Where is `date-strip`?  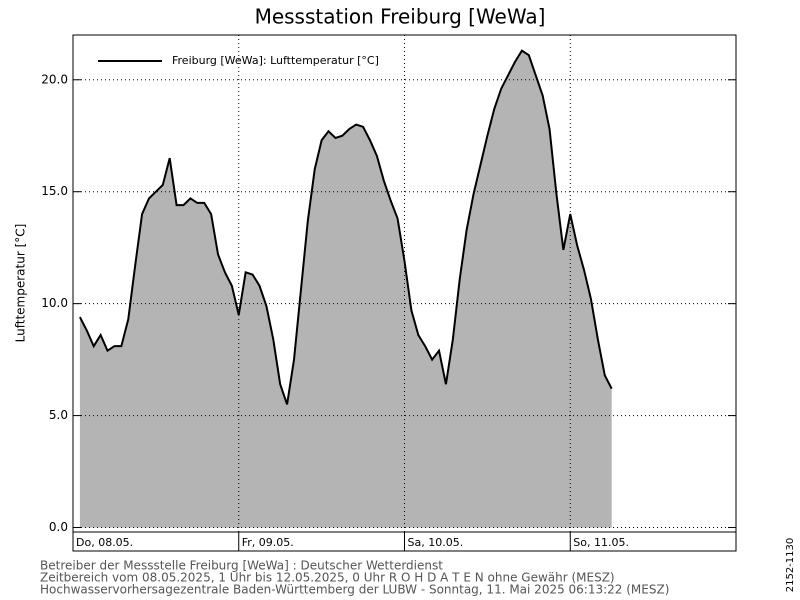 date-strip is located at coordinates (404, 541).